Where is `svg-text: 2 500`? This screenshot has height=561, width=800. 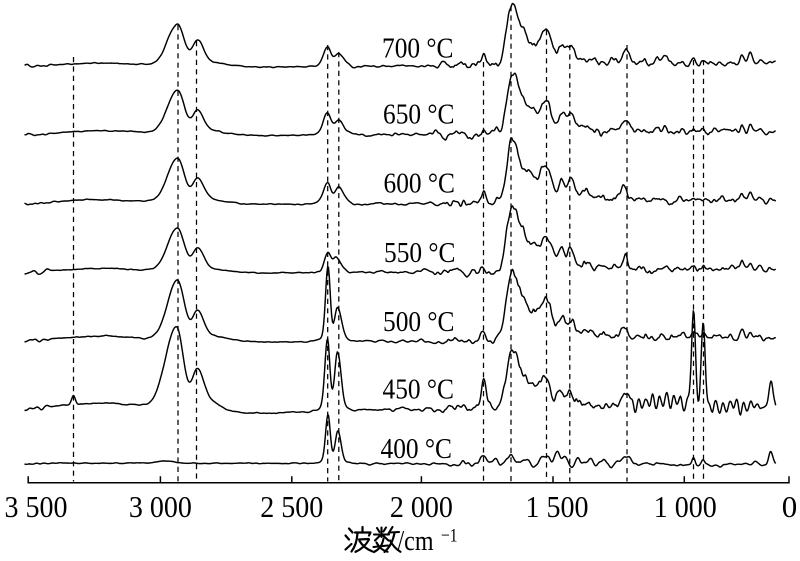 svg-text: 2 500 is located at coordinates (291, 506).